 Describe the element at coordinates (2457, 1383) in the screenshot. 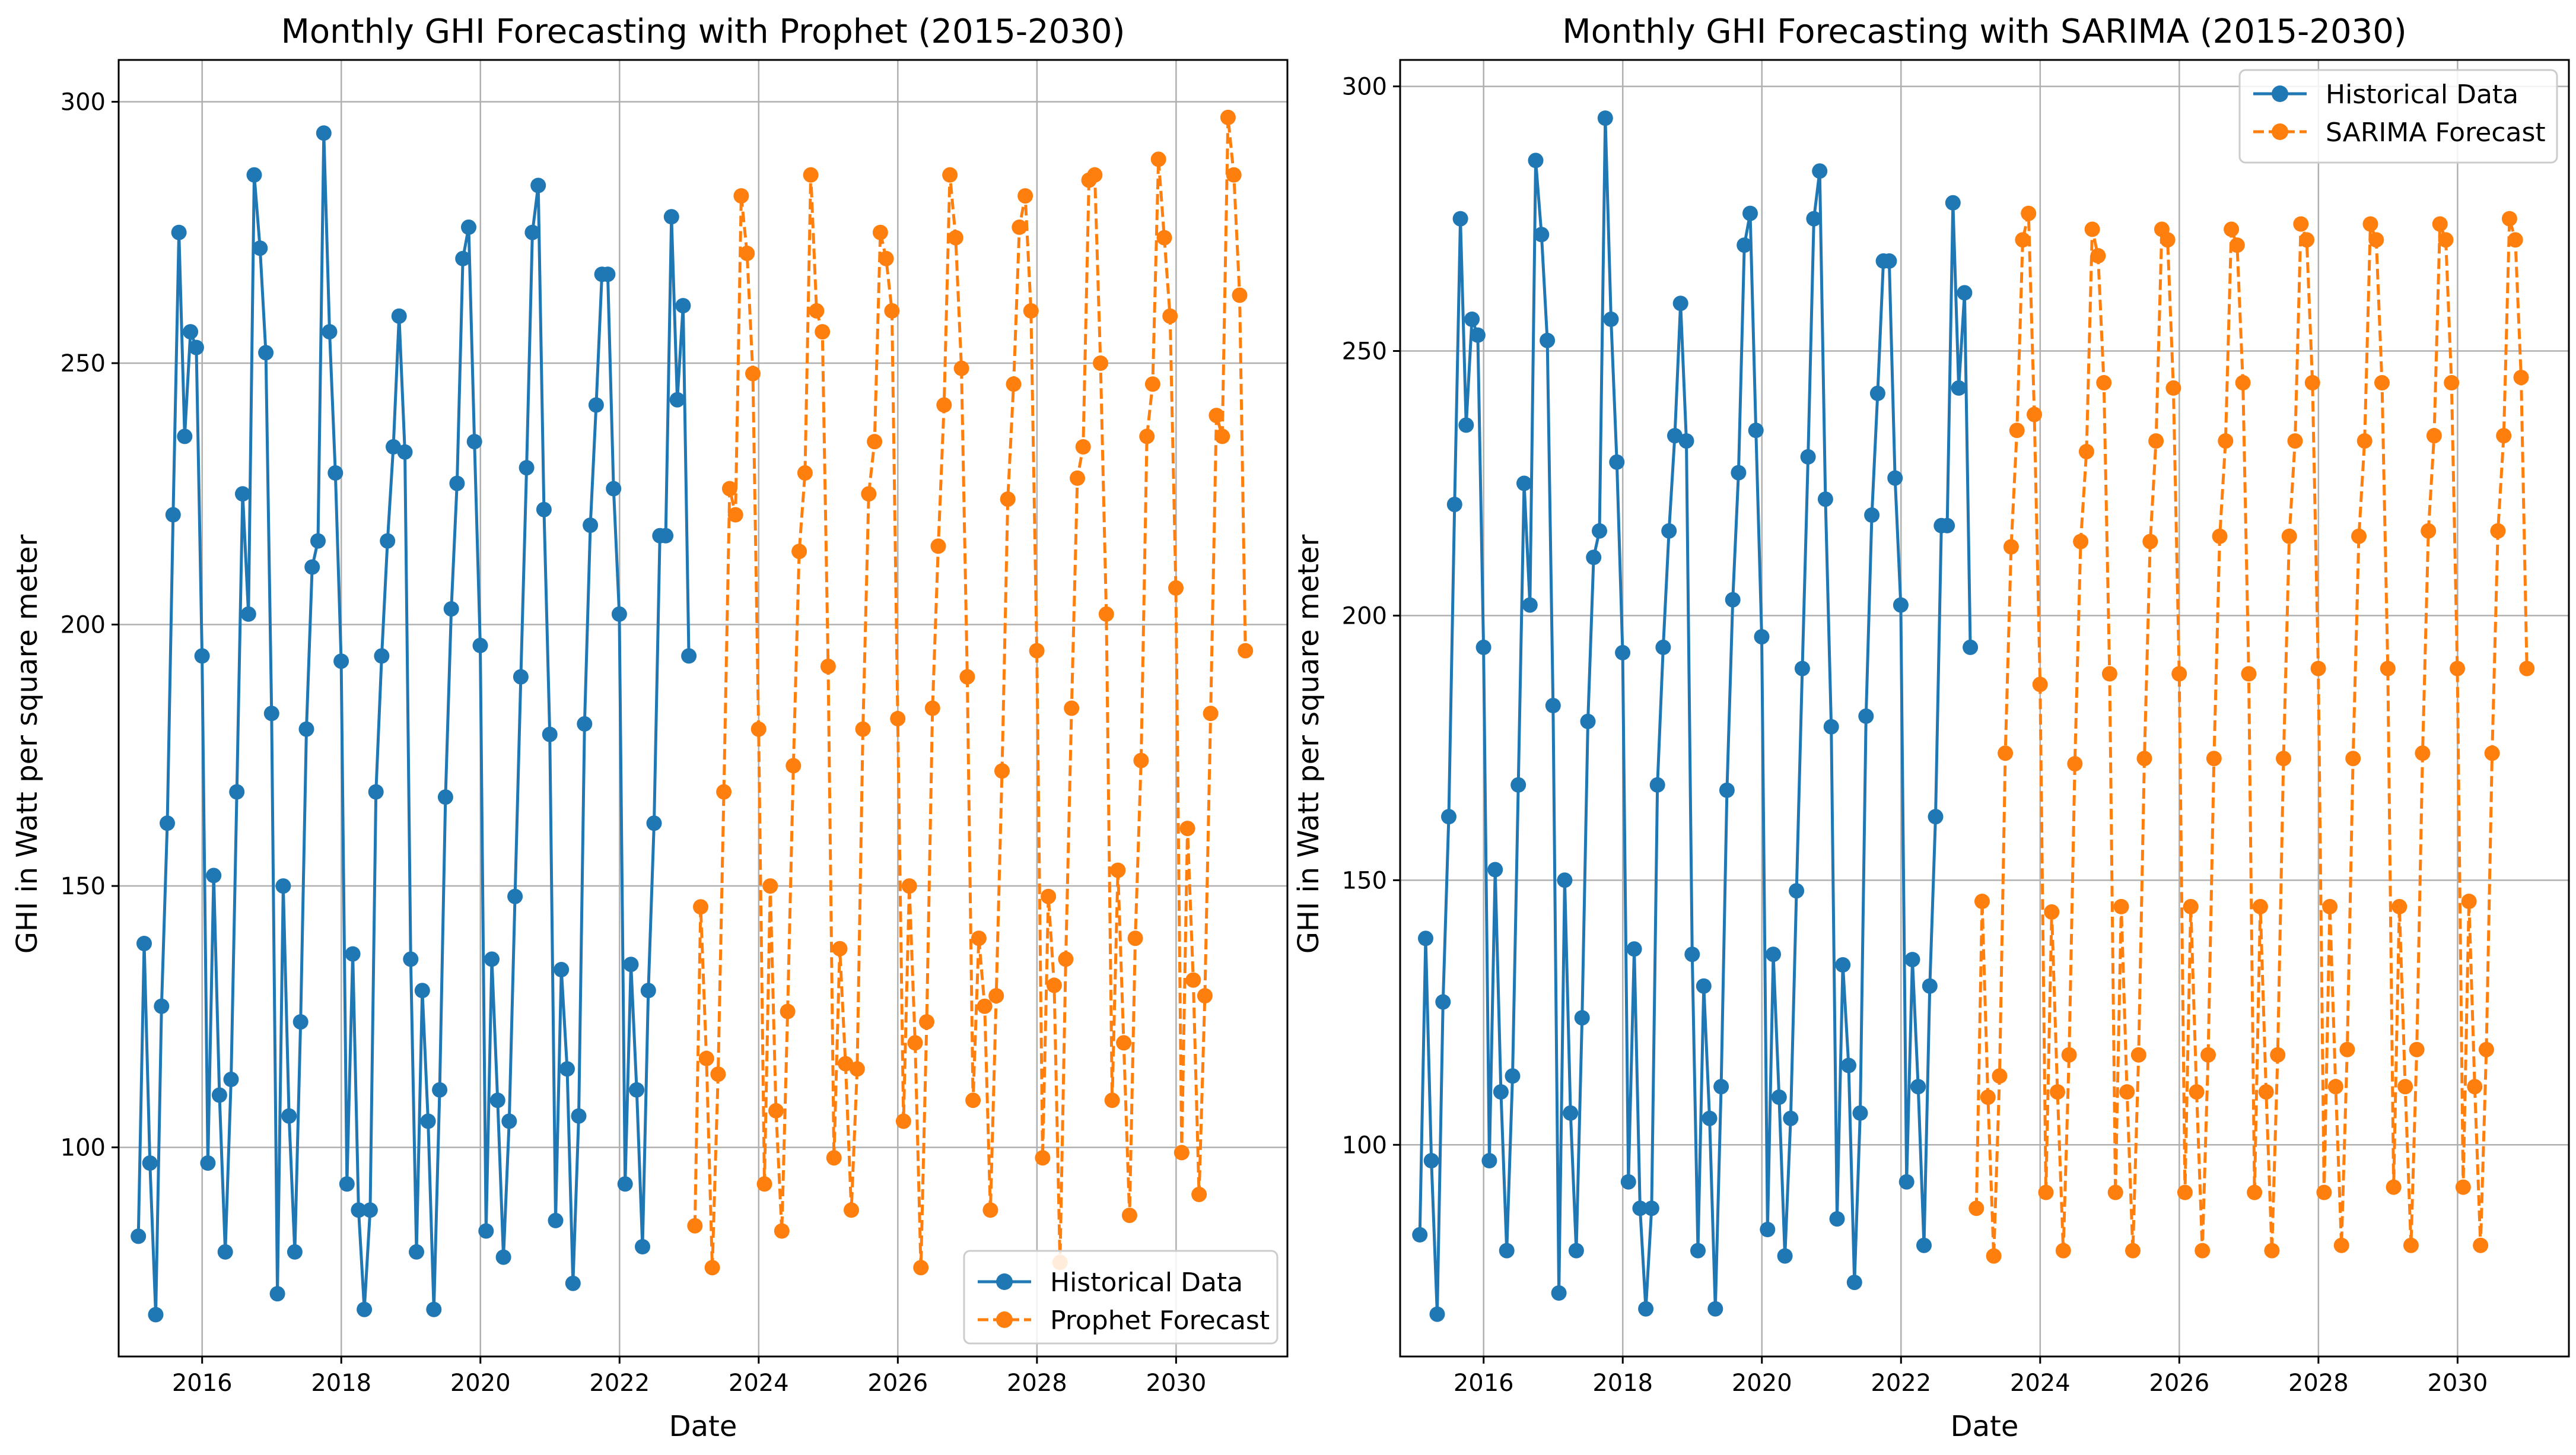

I see `x-tick-label: 2030` at that location.